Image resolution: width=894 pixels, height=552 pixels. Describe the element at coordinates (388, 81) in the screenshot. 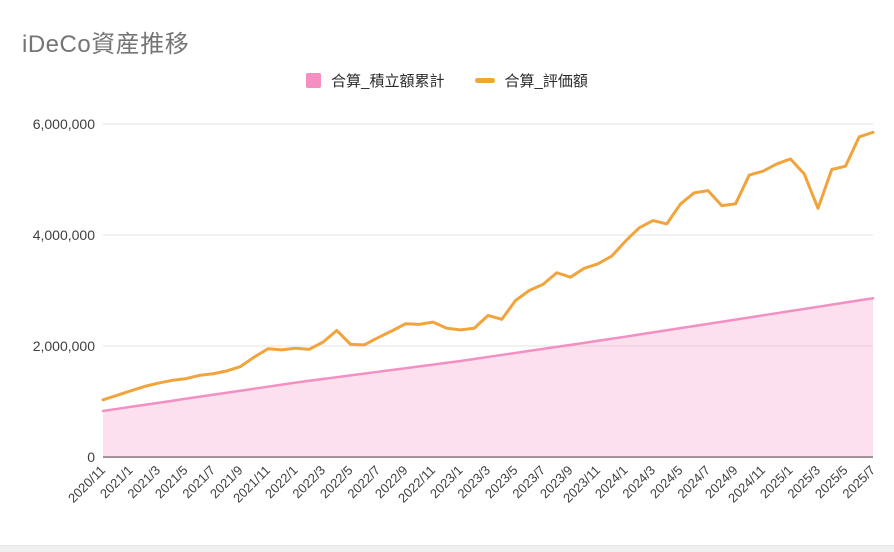

I see `legend-label-contribution: 合算_積立額累計` at that location.